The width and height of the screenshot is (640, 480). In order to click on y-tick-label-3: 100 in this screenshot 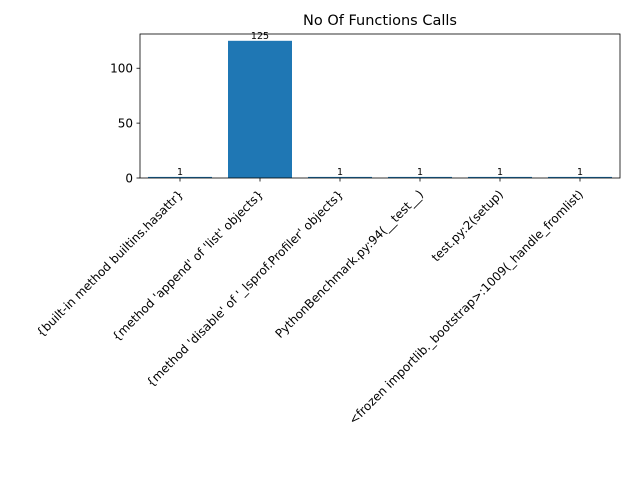, I will do `click(121, 69)`.